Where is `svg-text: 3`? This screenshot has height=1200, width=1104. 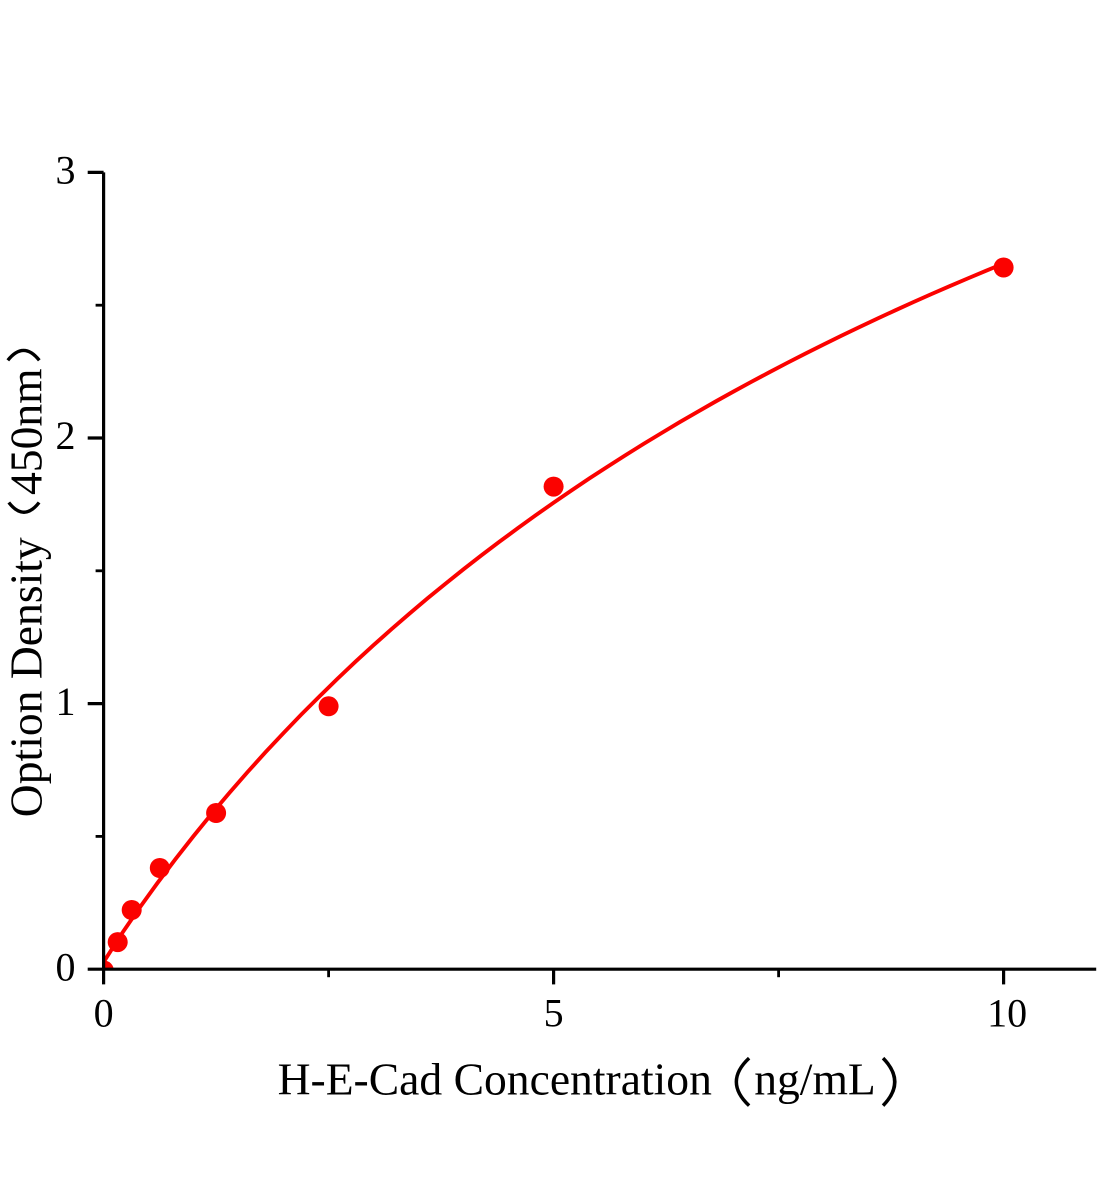
svg-text: 3 is located at coordinates (66, 170).